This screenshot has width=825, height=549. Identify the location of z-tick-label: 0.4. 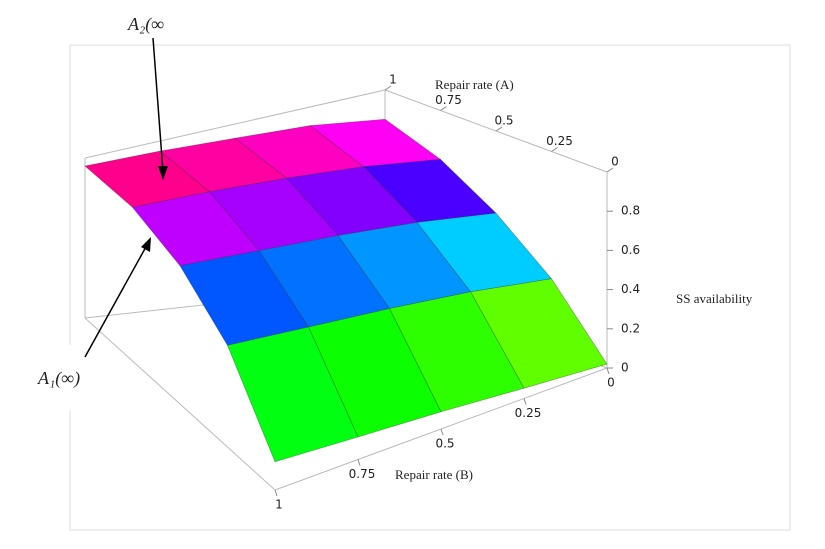
(630, 289).